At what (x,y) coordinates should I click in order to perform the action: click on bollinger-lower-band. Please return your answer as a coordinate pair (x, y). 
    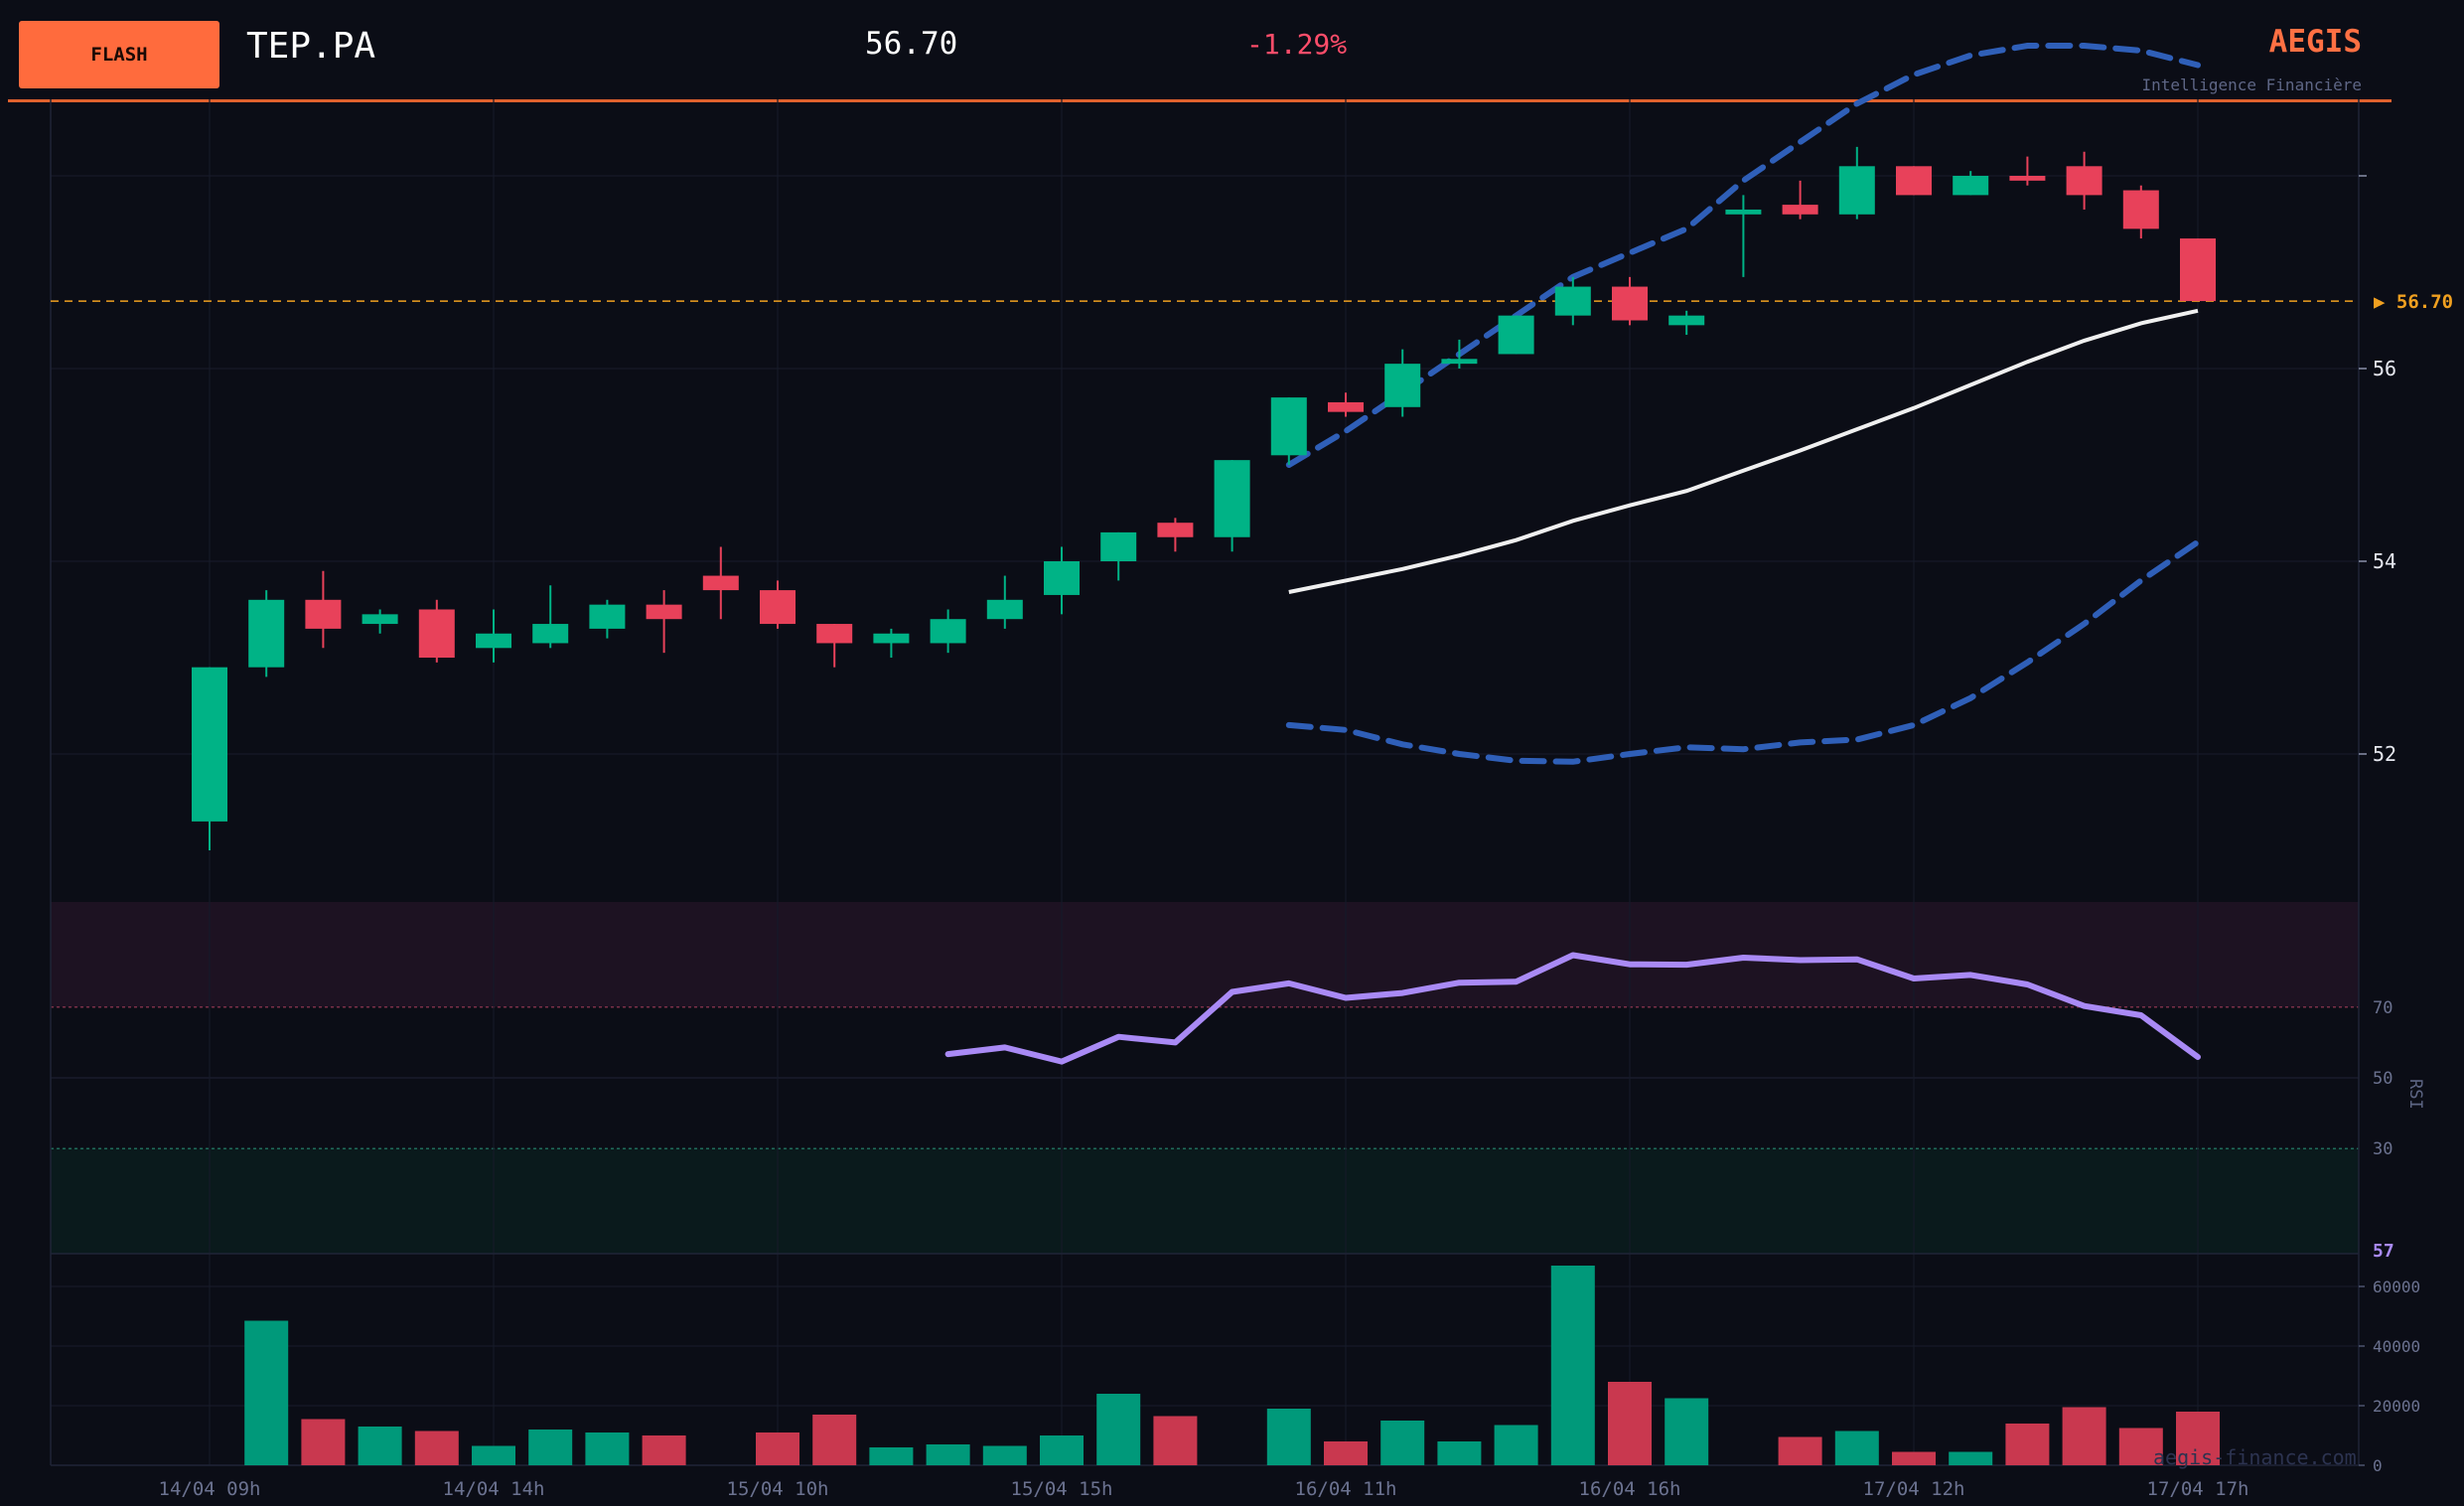
    Looking at the image, I should click on (1743, 651).